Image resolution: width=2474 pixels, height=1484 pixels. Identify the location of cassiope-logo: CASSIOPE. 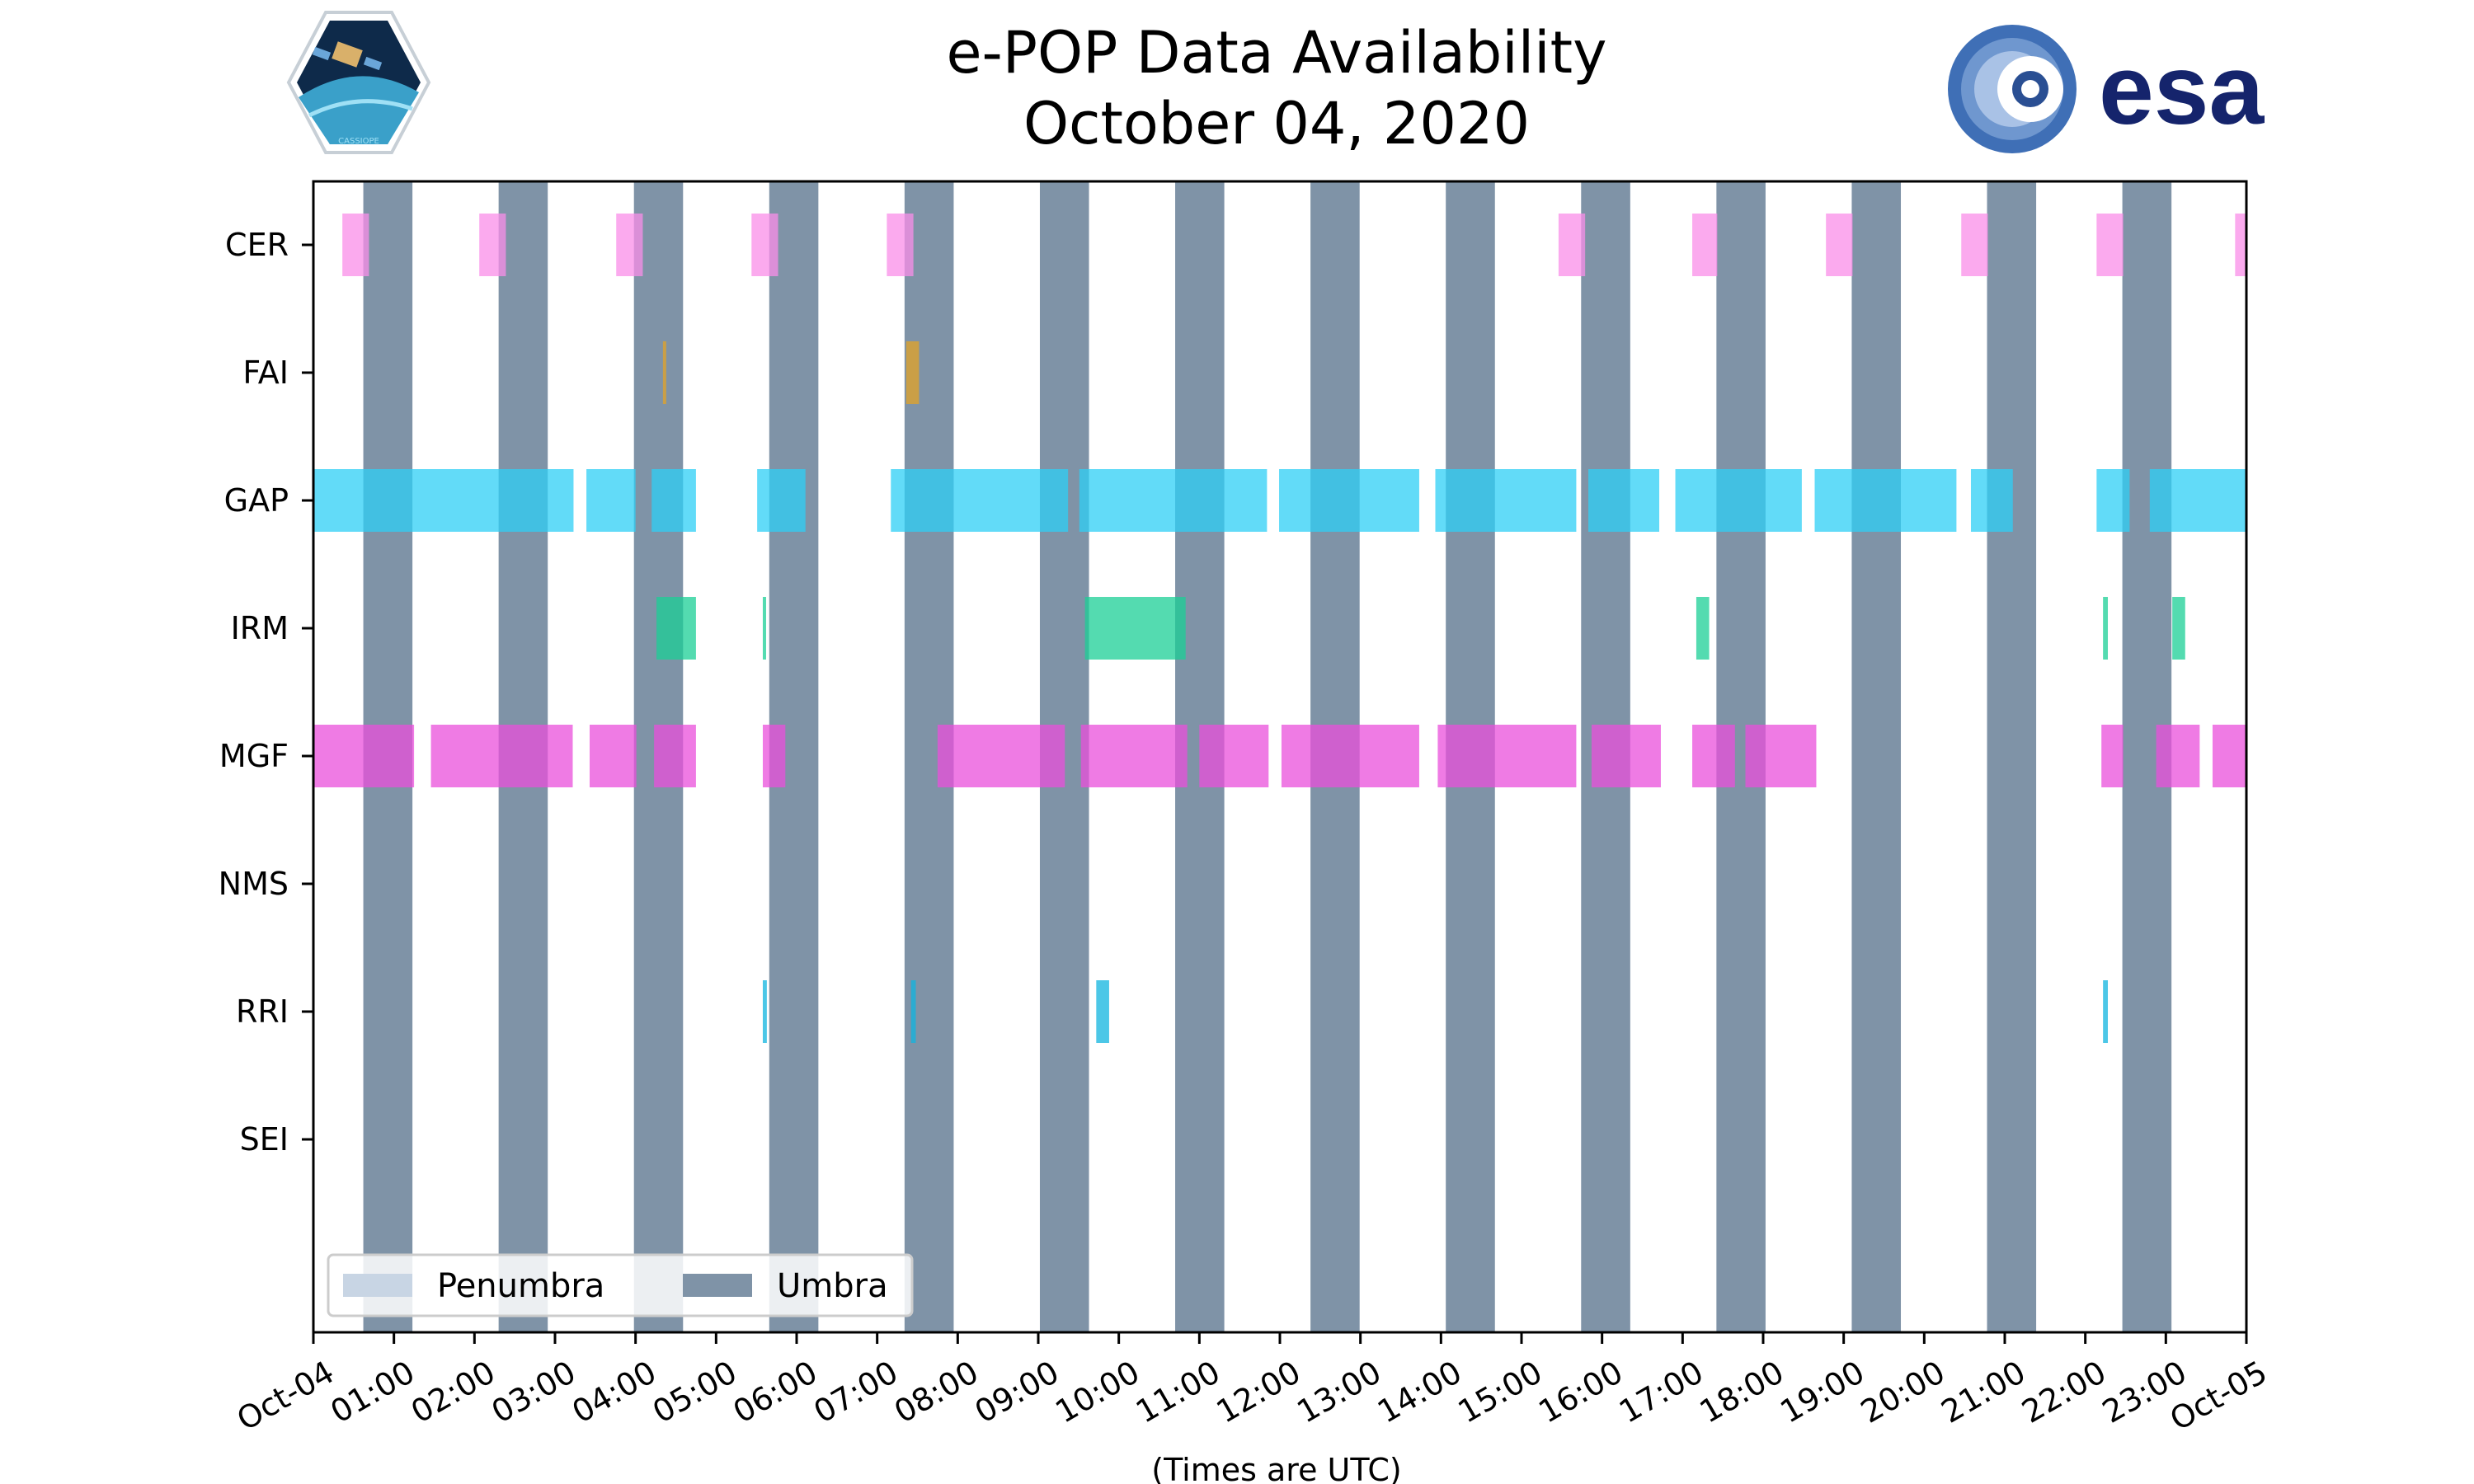
(358, 82).